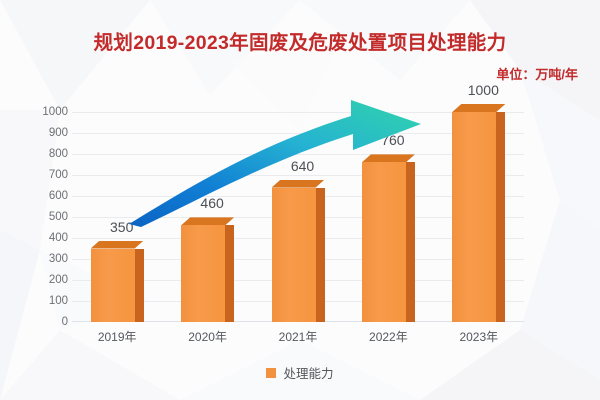  What do you see at coordinates (212, 203) in the screenshot?
I see `bar-value-label: 460` at bounding box center [212, 203].